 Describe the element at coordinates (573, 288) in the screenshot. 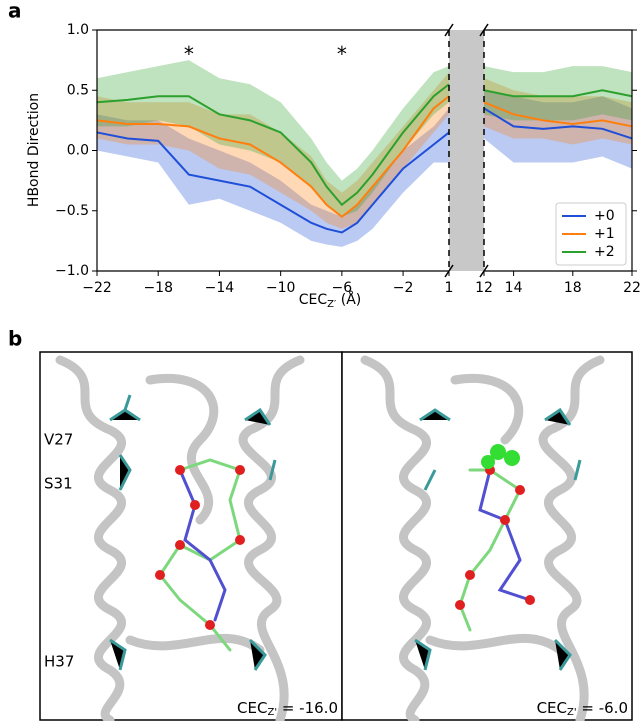

I see `x-tick-label: 18` at that location.